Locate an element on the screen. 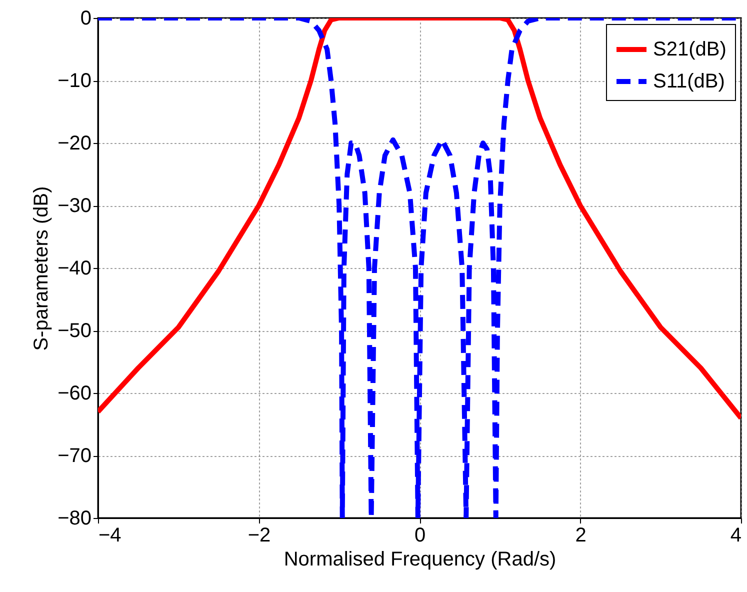 This screenshot has height=592, width=747. x-tick-label: −2 is located at coordinates (259, 535).